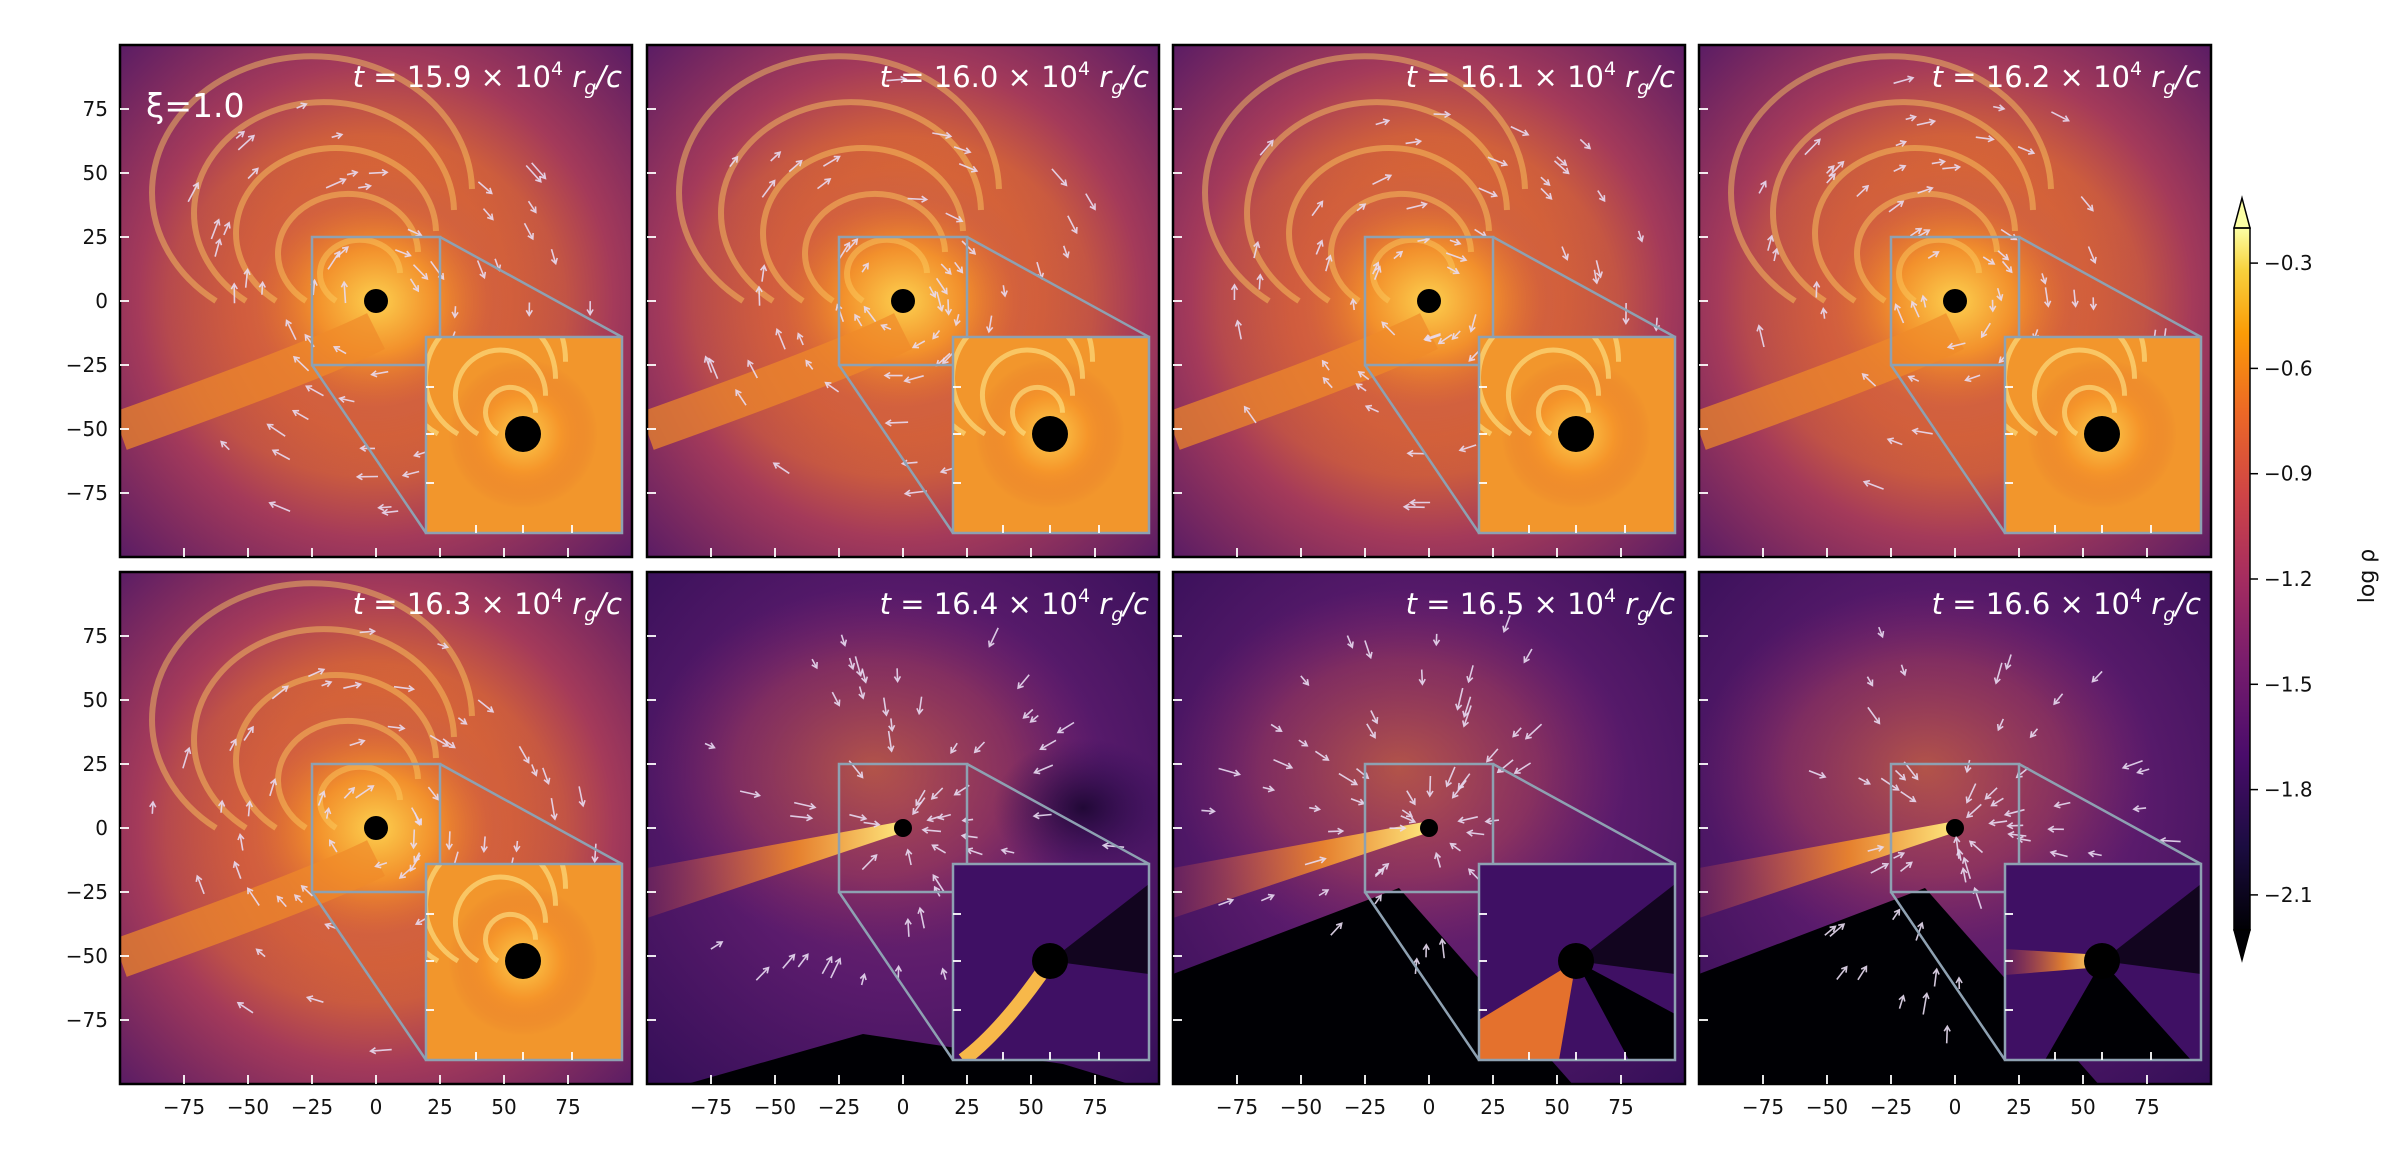 The width and height of the screenshot is (2400, 1170). What do you see at coordinates (2367, 576) in the screenshot?
I see `colorbar-label: log ρ` at bounding box center [2367, 576].